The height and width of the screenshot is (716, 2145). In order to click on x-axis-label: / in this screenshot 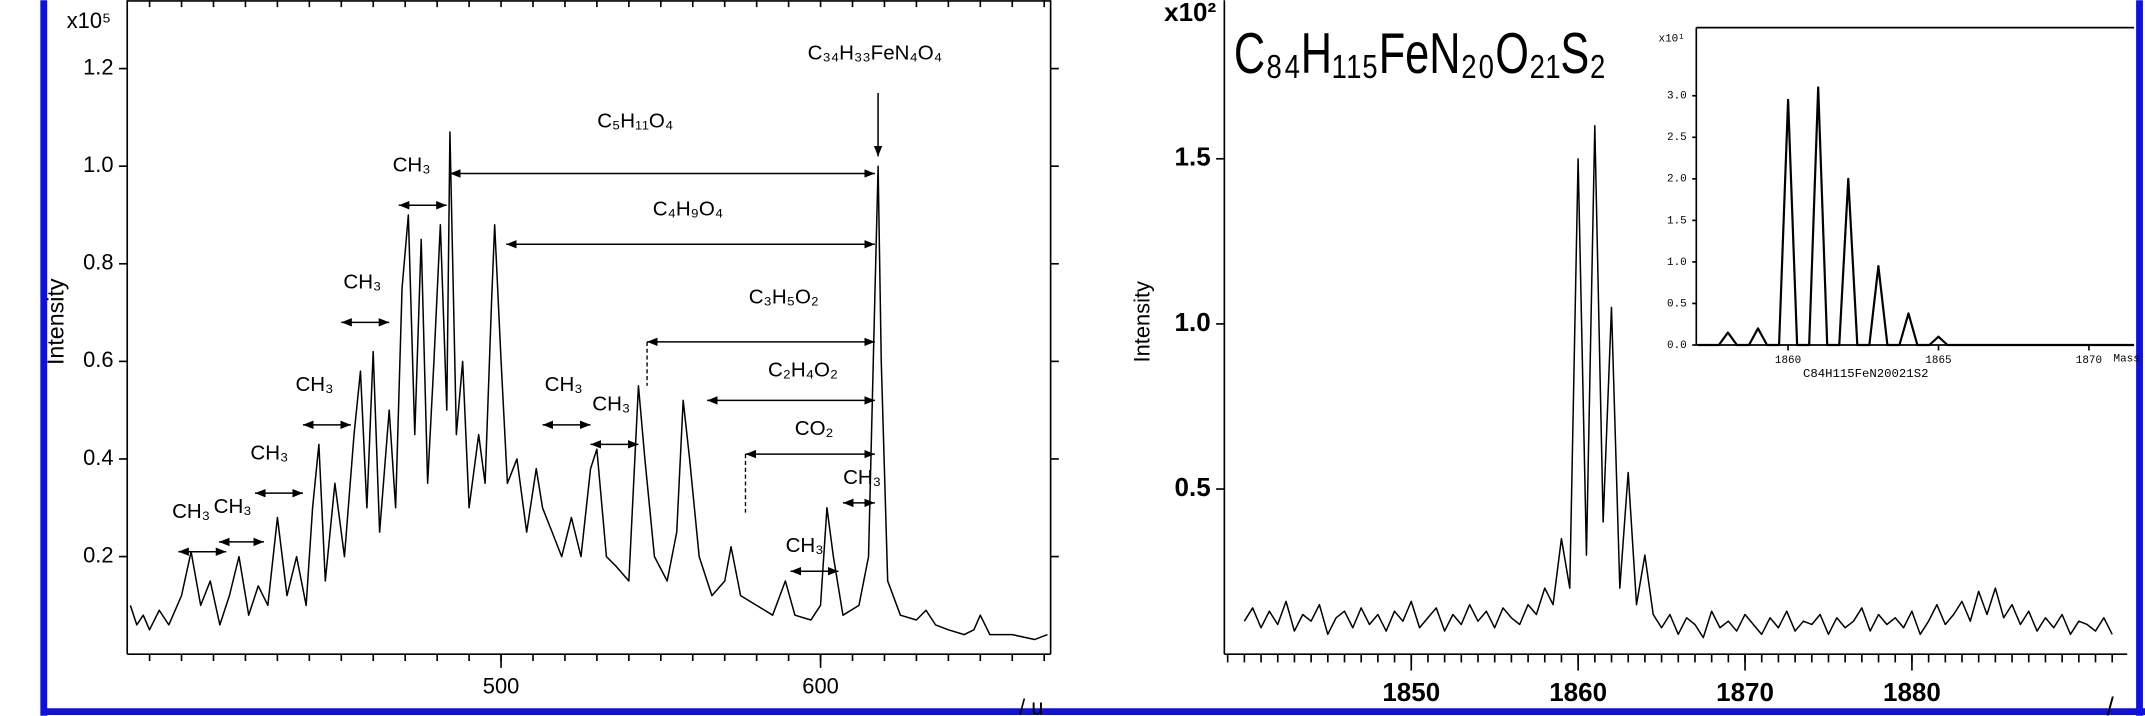, I will do `click(2111, 704)`.